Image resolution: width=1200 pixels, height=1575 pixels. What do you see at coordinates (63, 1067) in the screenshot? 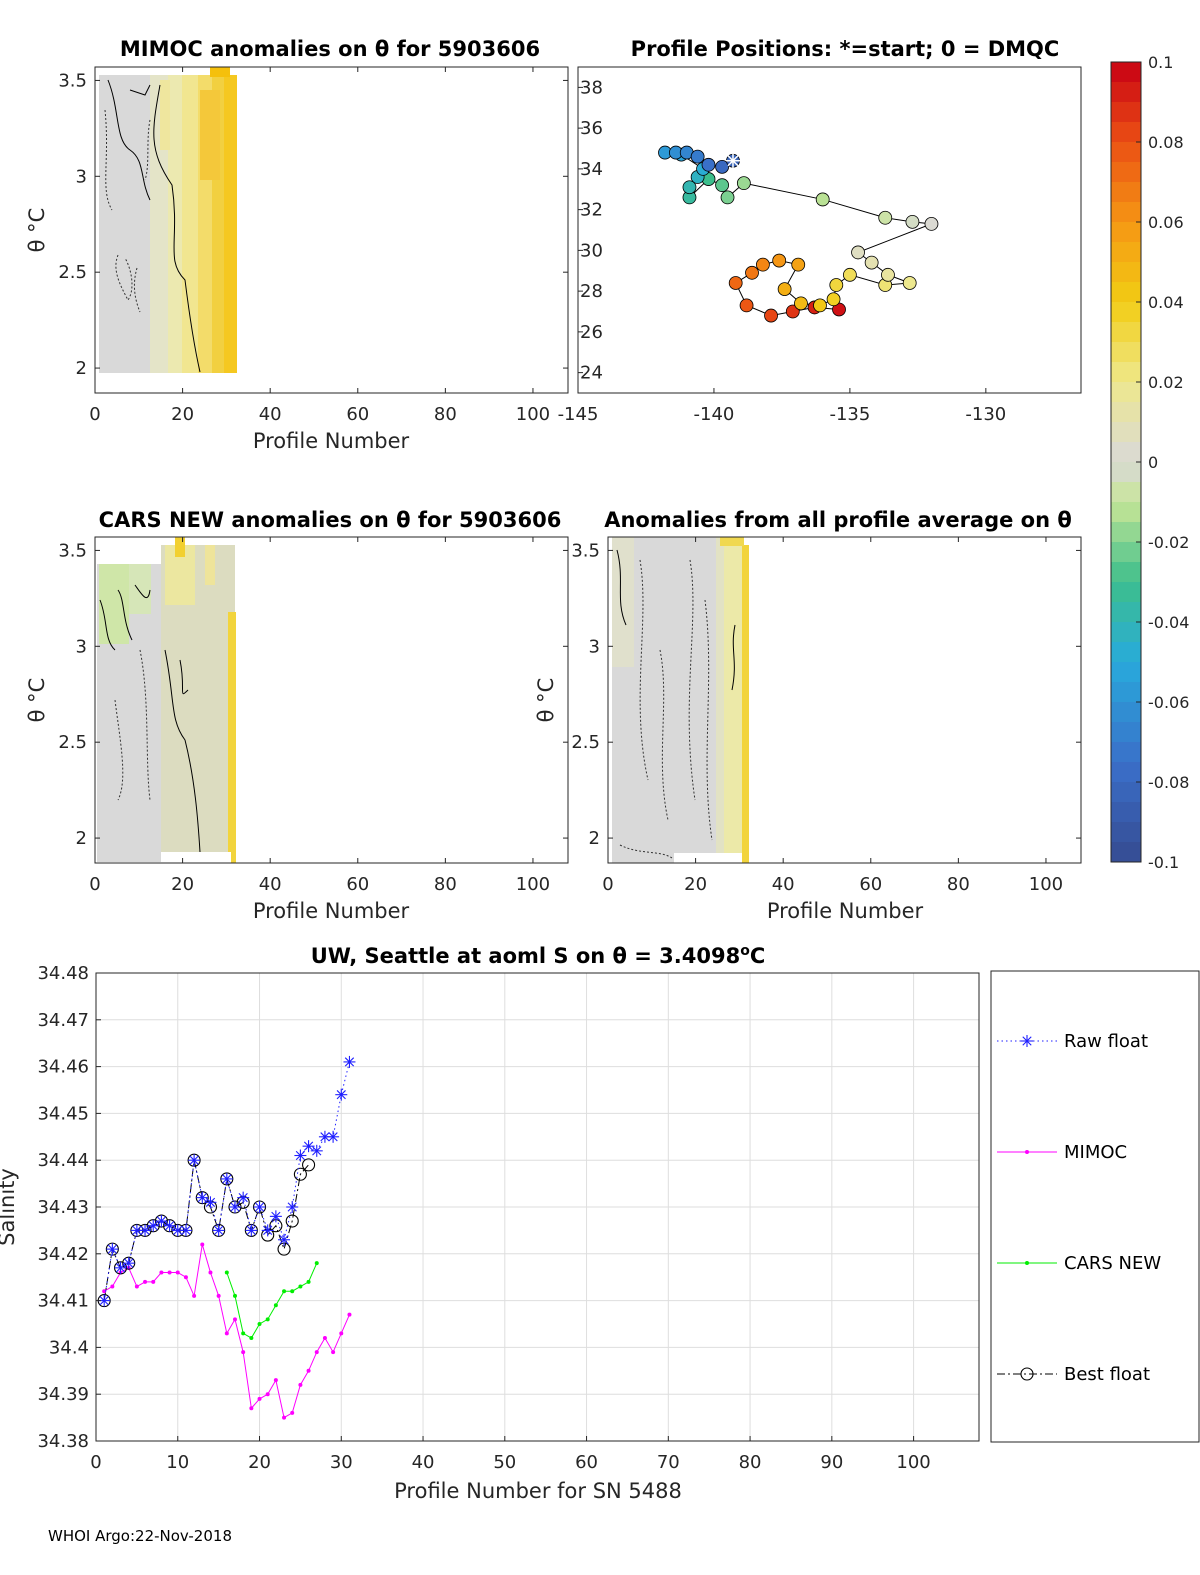
I see `ytick-label: 34.46` at bounding box center [63, 1067].